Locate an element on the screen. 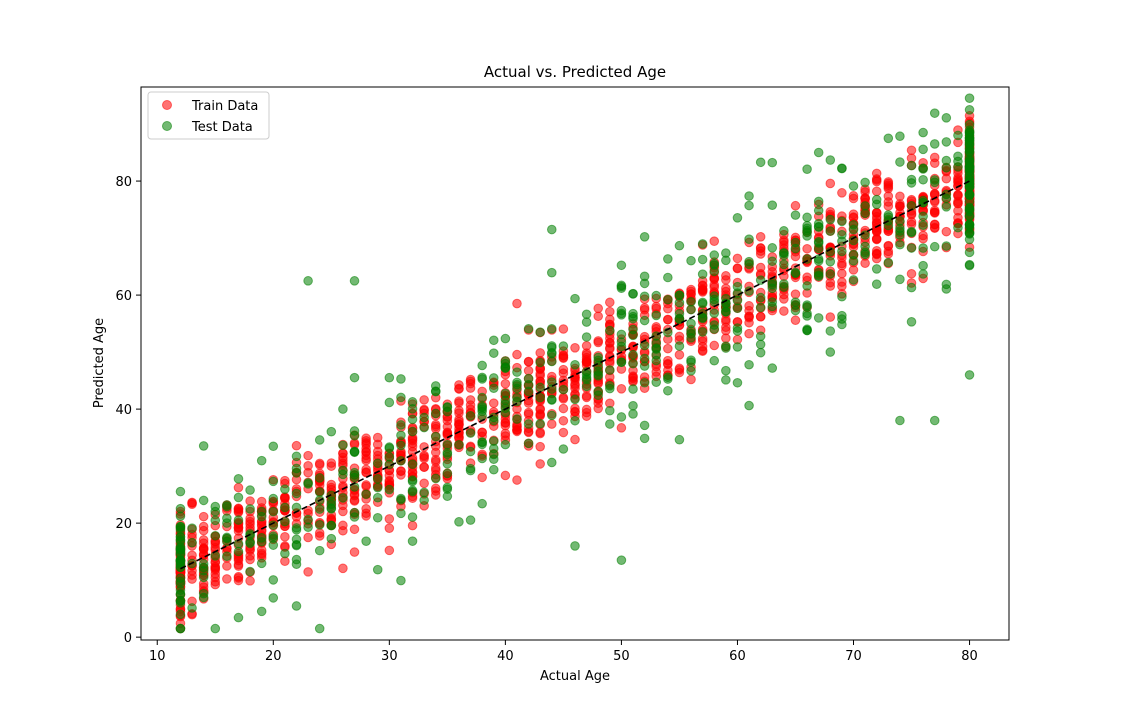 This screenshot has width=1121, height=723. y-tick-label: 80 is located at coordinates (123, 182).